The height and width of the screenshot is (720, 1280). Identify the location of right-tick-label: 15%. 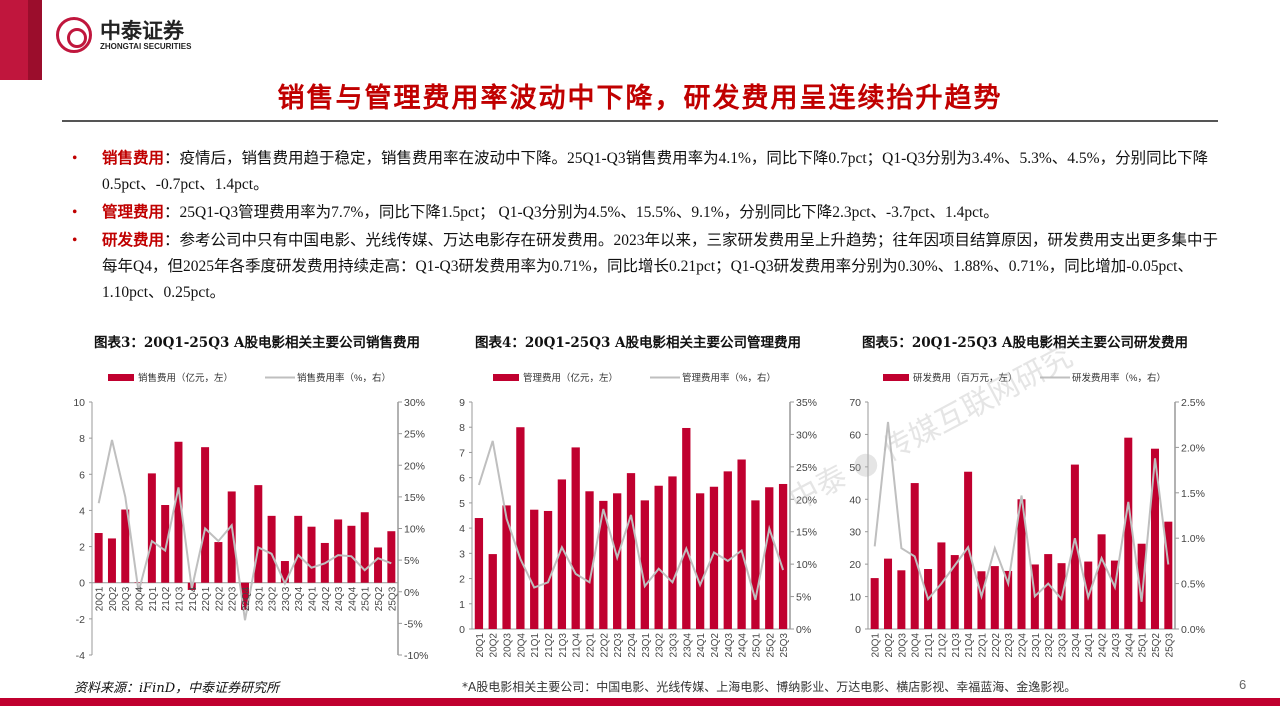
(806, 533).